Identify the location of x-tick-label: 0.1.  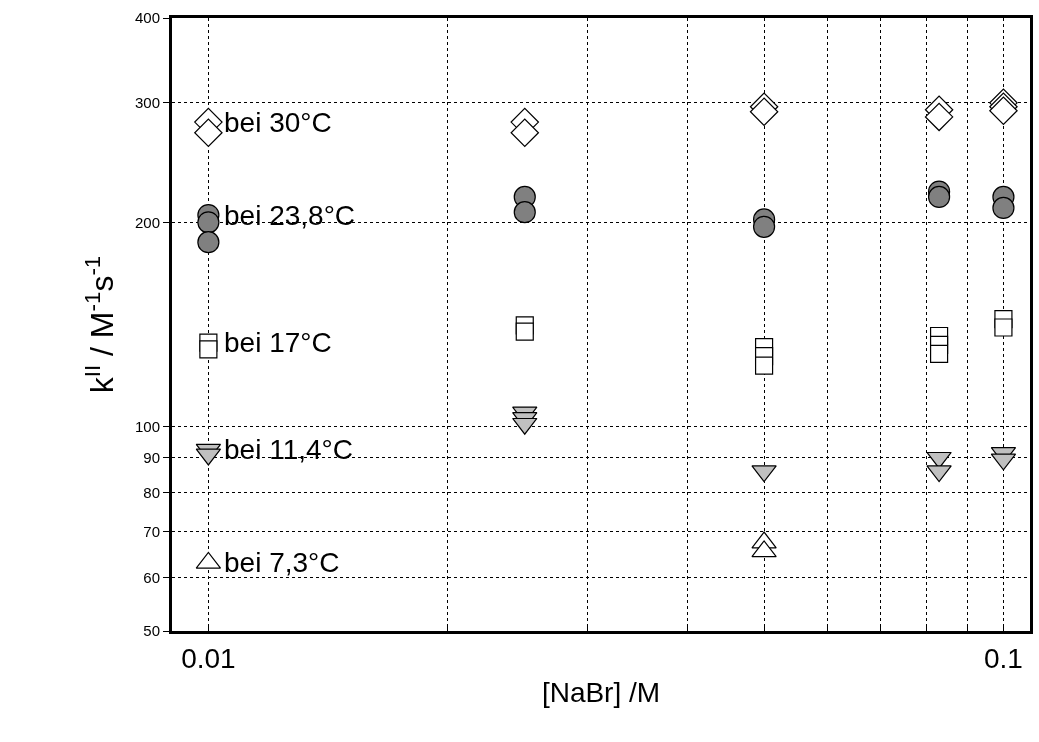
(1003, 658).